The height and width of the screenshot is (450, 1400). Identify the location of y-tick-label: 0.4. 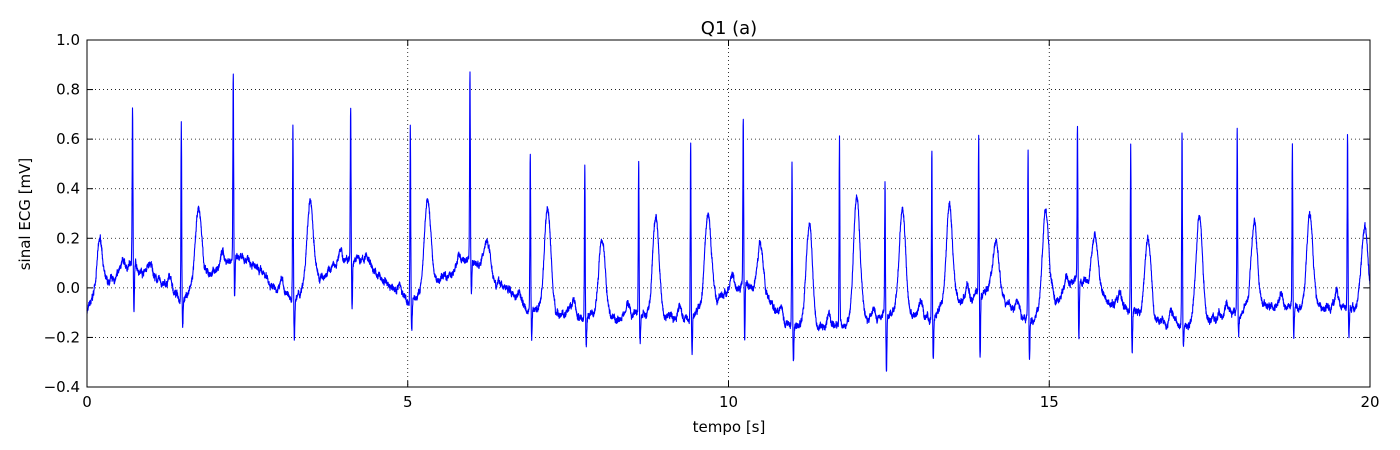
(68, 189).